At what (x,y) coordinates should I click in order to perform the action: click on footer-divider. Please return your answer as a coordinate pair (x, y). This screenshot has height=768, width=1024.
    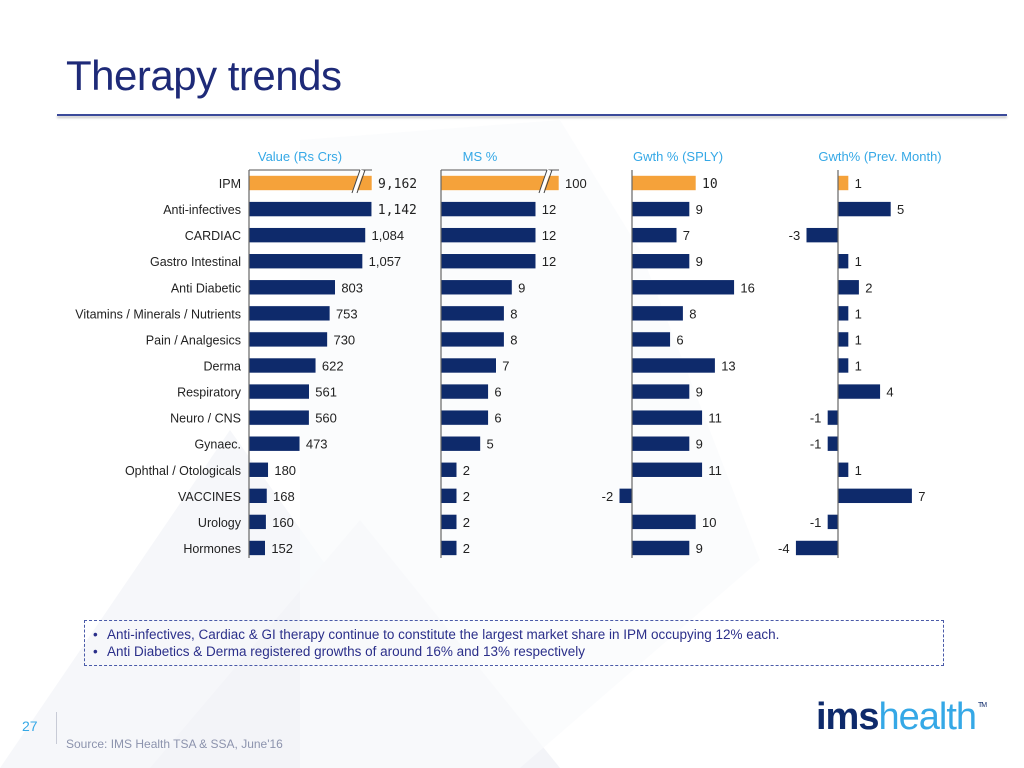
    Looking at the image, I should click on (56, 728).